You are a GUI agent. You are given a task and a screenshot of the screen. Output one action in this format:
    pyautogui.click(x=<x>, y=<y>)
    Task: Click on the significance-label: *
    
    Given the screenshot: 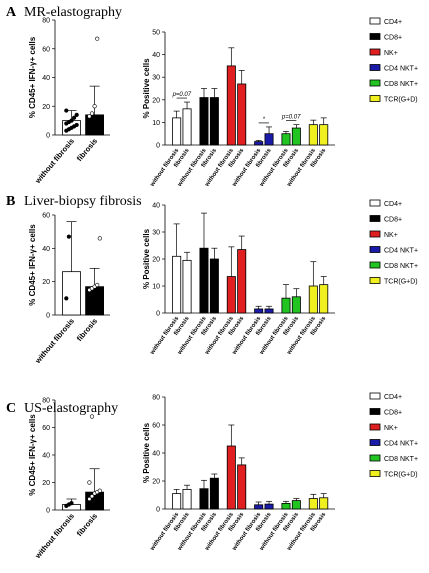 What is the action you would take?
    pyautogui.click(x=264, y=120)
    